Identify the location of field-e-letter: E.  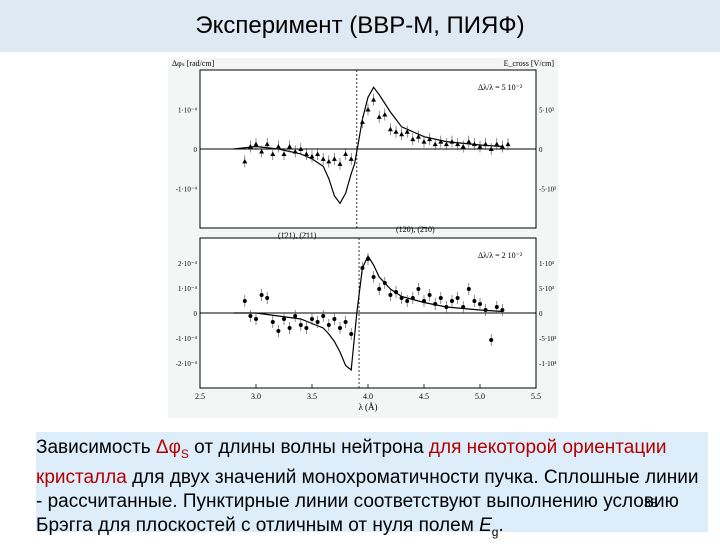
(485, 525).